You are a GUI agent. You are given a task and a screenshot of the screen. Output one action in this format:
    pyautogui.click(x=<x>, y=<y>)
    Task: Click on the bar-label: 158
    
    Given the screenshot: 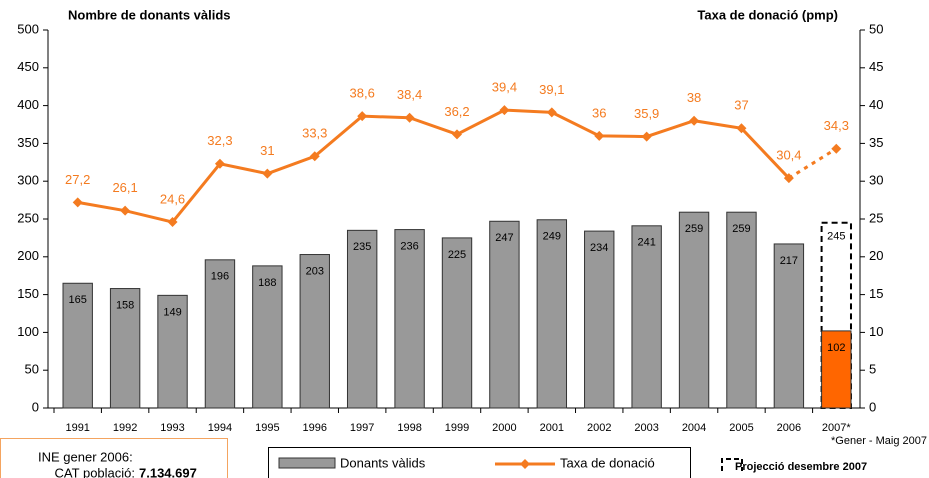 What is the action you would take?
    pyautogui.click(x=125, y=305)
    